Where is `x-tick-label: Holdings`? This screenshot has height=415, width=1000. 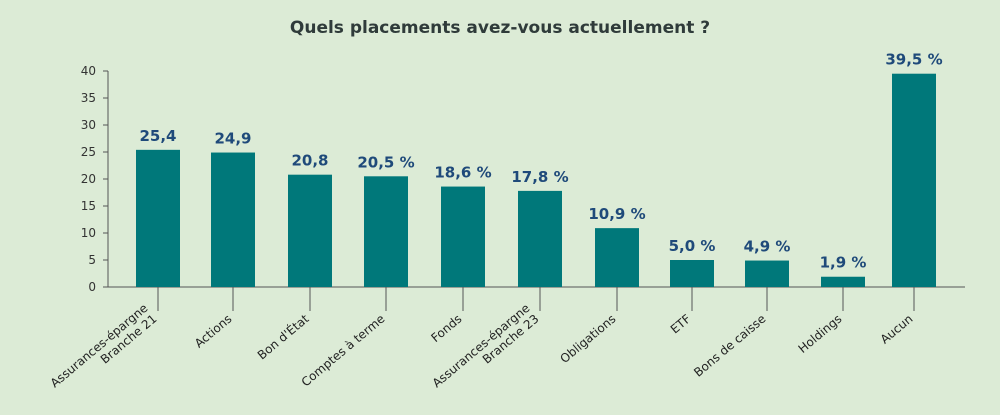
x-tick-label: Holdings is located at coordinates (820, 334).